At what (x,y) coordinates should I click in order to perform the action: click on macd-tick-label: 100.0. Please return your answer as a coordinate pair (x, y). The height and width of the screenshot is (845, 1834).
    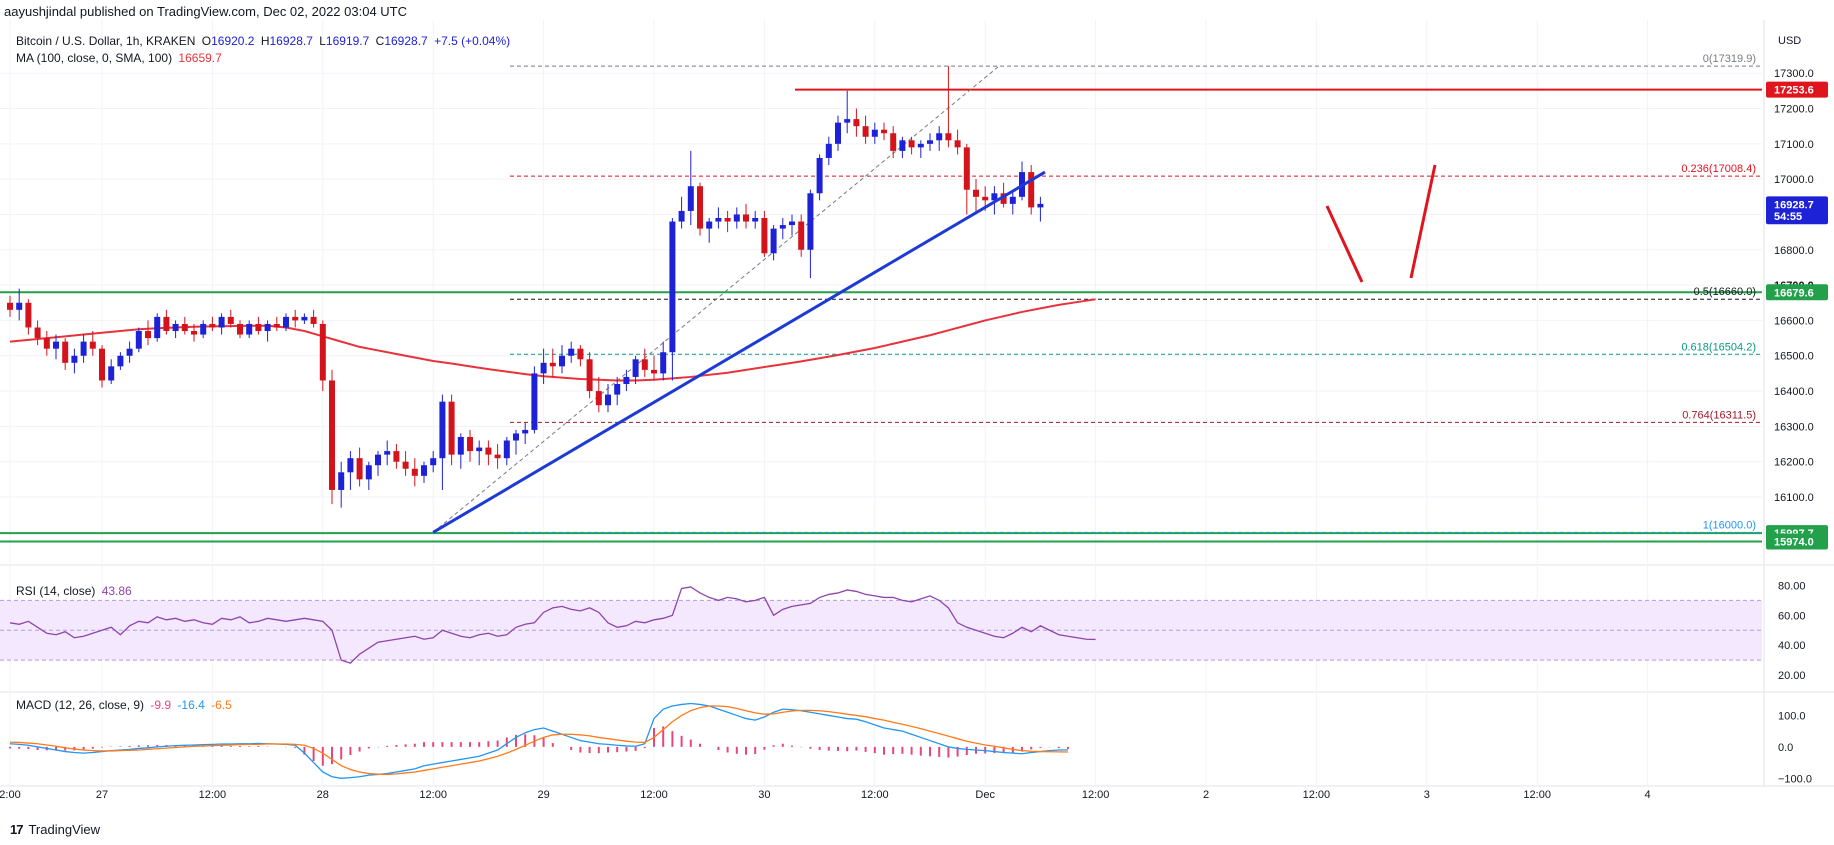
    Looking at the image, I should click on (1792, 716).